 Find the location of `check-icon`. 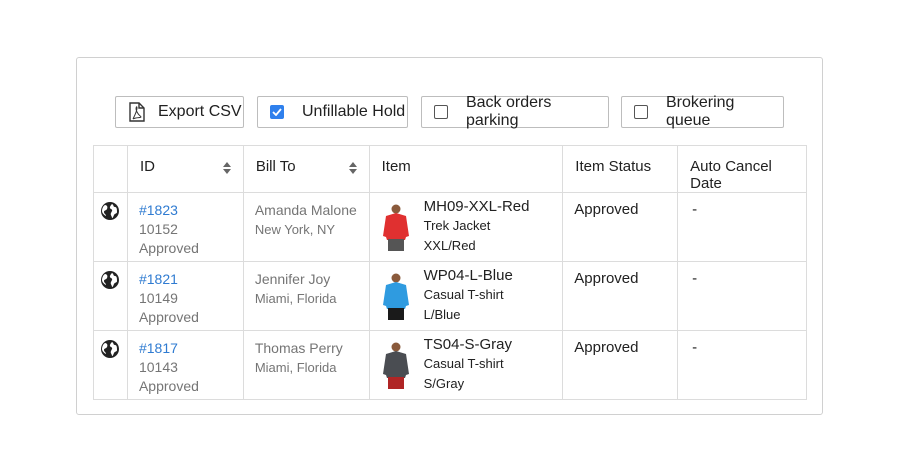

check-icon is located at coordinates (277, 112).